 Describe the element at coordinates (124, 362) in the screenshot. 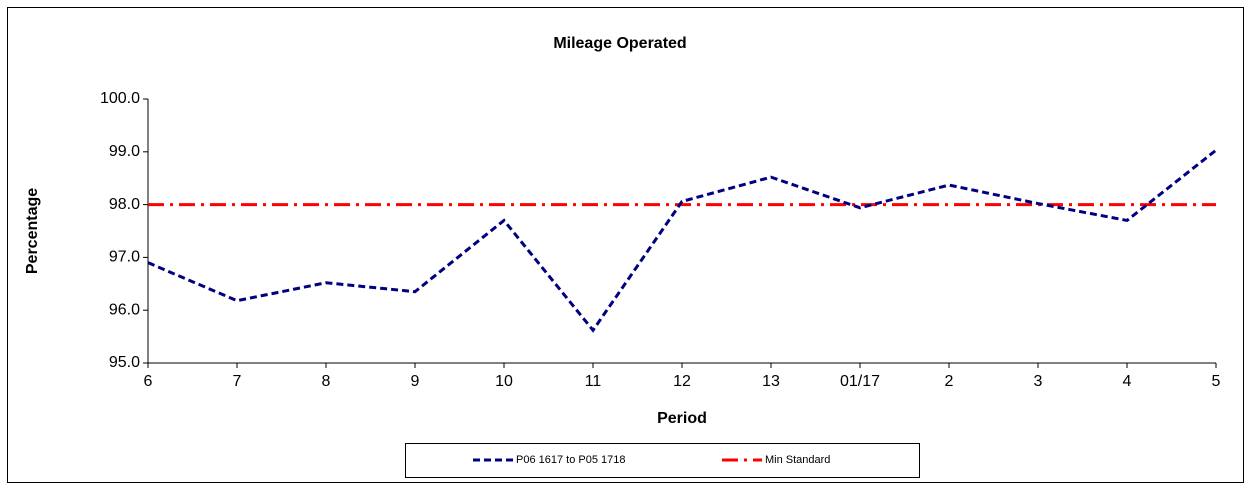

I see `y-tick-label: 95.0` at that location.